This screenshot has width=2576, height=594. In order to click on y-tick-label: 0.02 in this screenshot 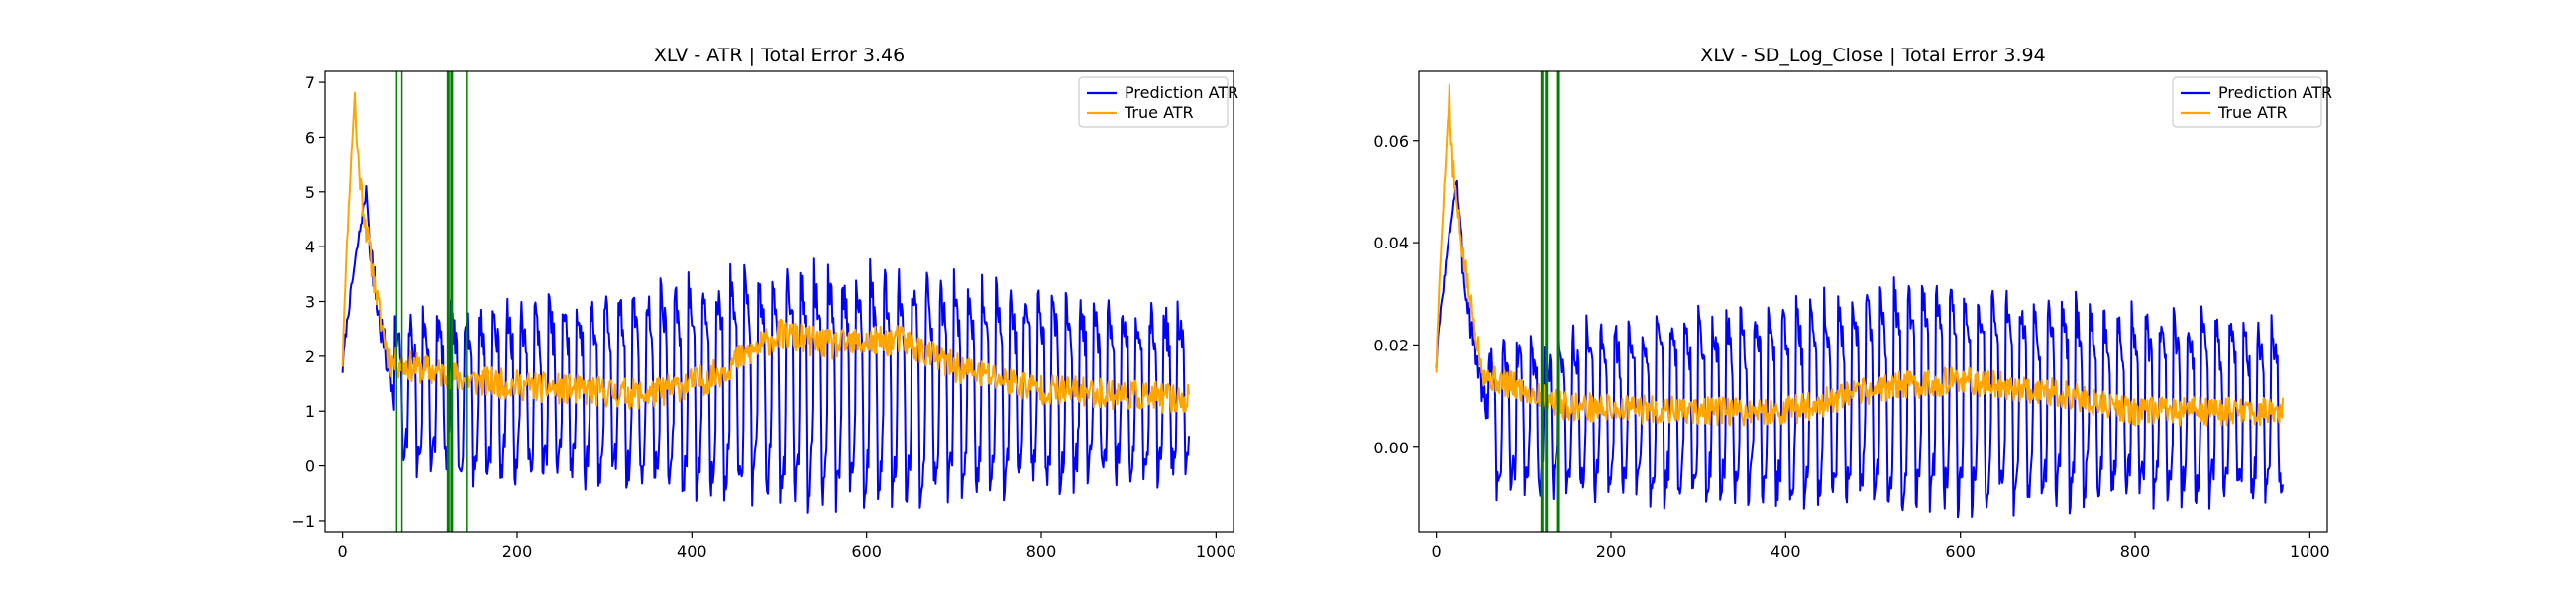, I will do `click(1391, 345)`.